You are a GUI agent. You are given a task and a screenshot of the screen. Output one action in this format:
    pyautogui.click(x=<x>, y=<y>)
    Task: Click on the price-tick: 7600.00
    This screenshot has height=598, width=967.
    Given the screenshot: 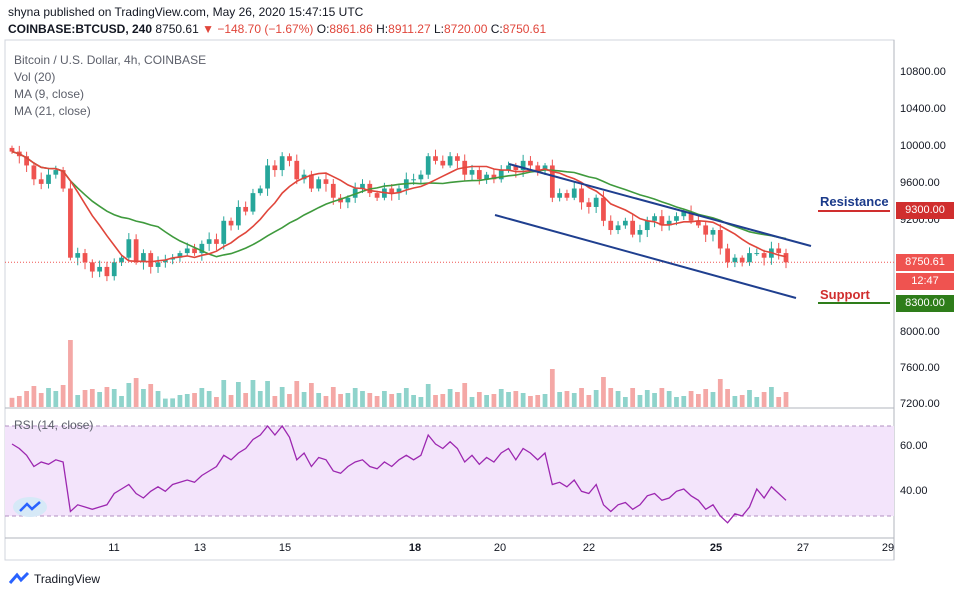 What is the action you would take?
    pyautogui.click(x=920, y=368)
    